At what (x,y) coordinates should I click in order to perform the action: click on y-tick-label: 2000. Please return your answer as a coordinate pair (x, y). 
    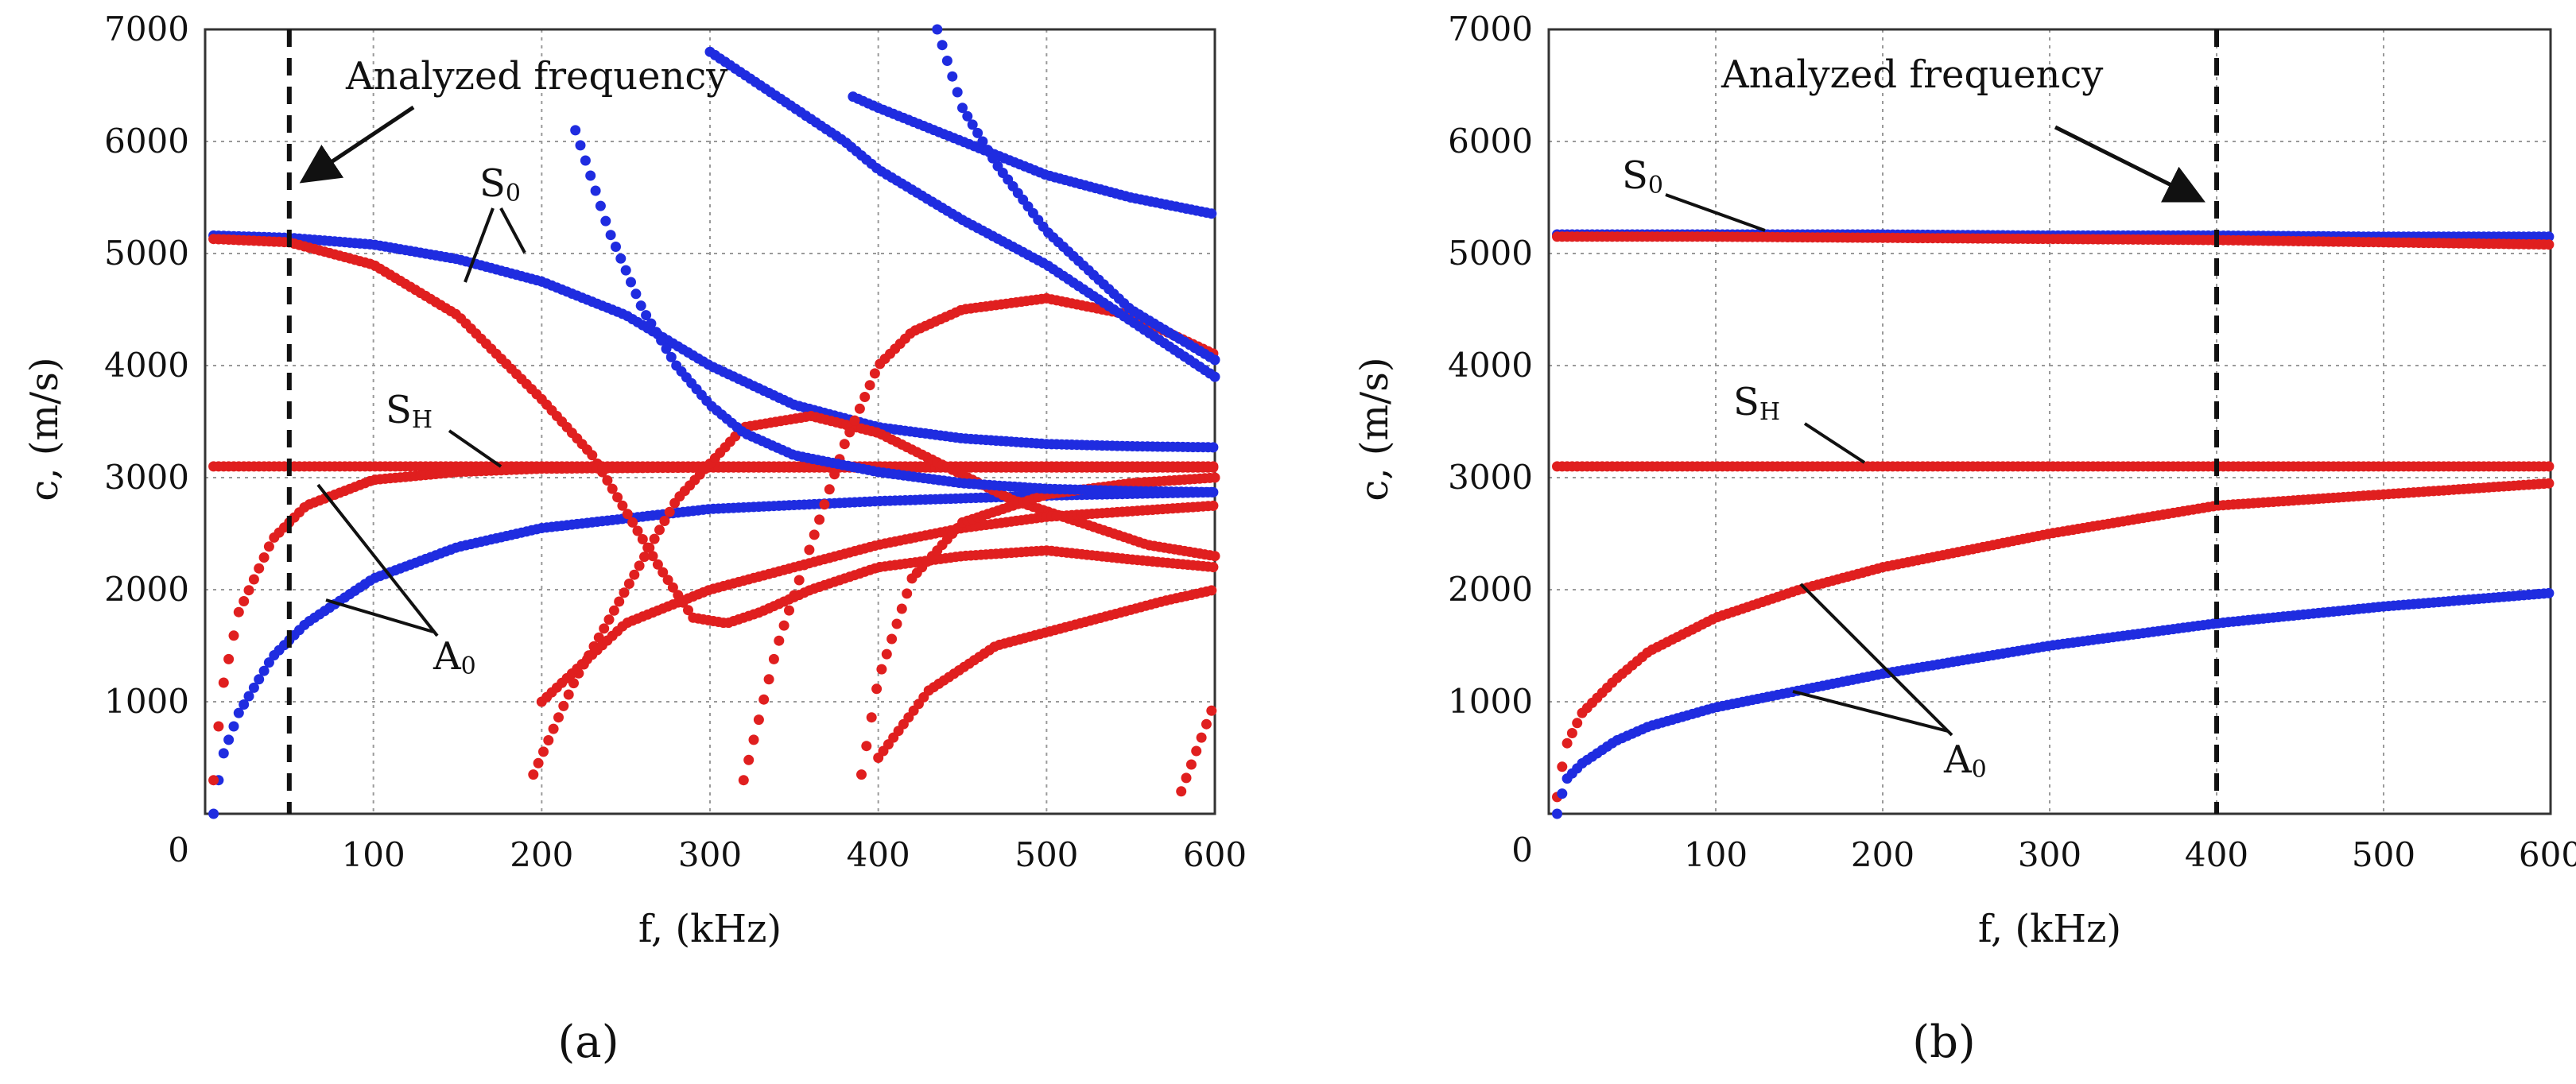
    Looking at the image, I should click on (1491, 589).